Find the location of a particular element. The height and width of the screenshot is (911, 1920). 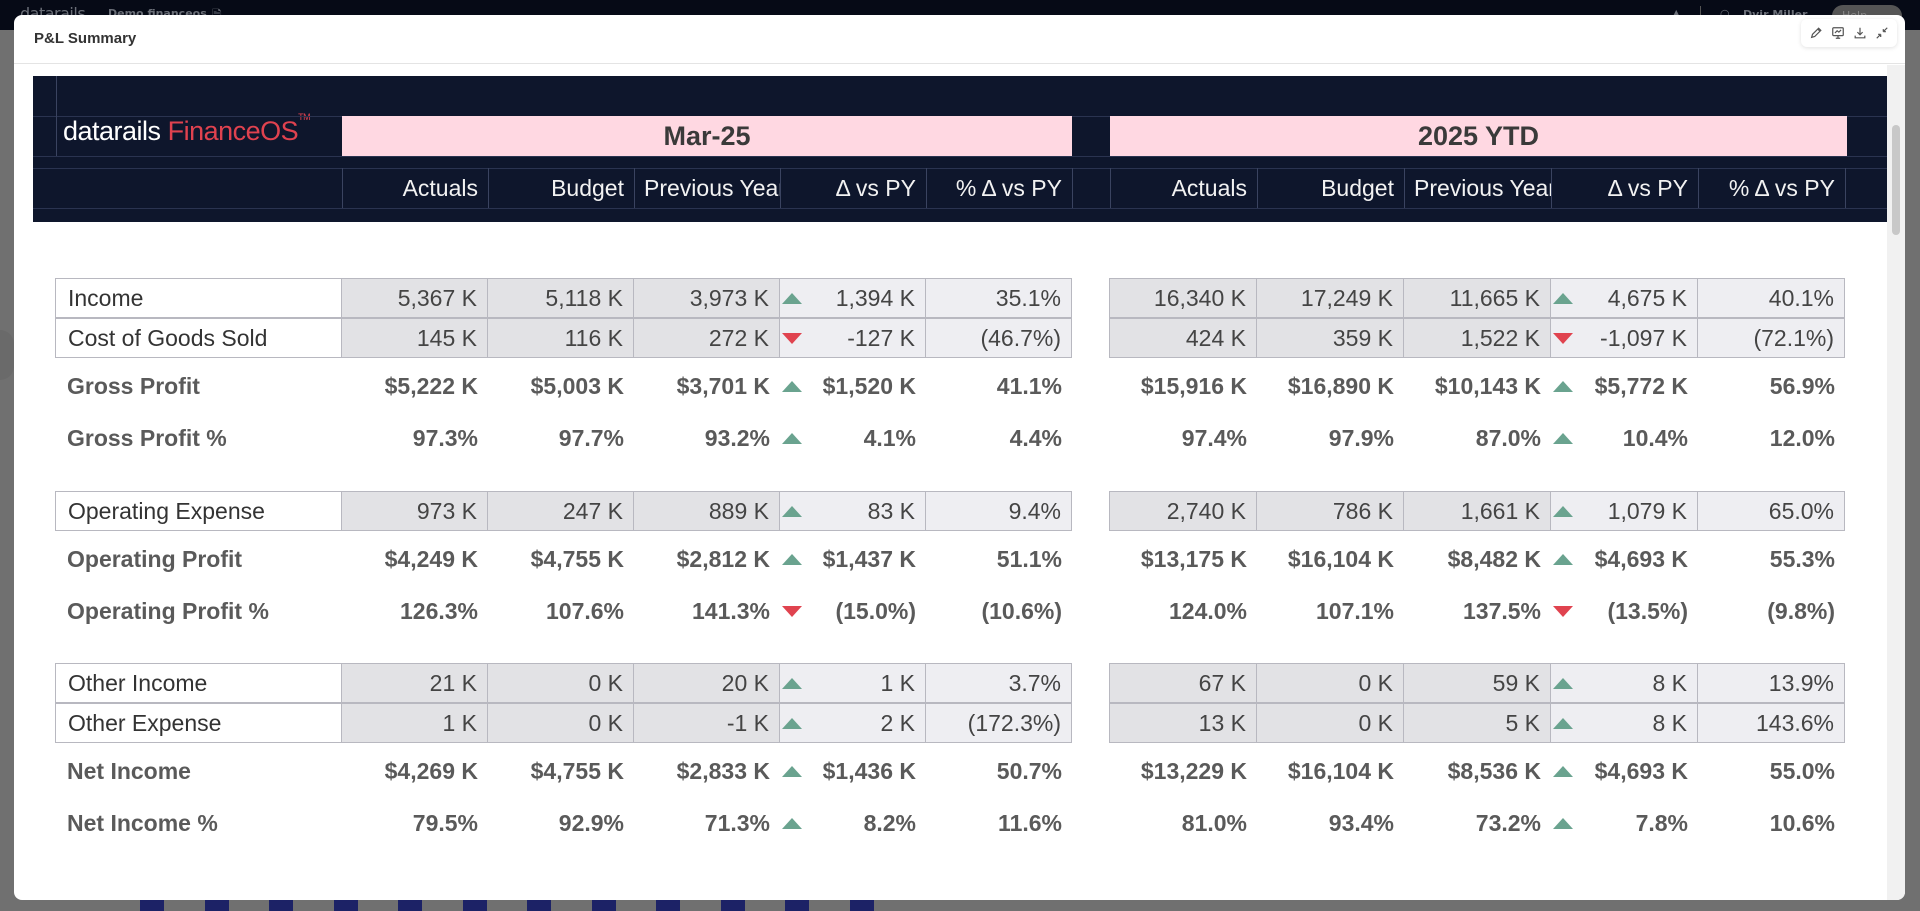

cell-ytd-0: $13,175 K is located at coordinates (1193, 558).